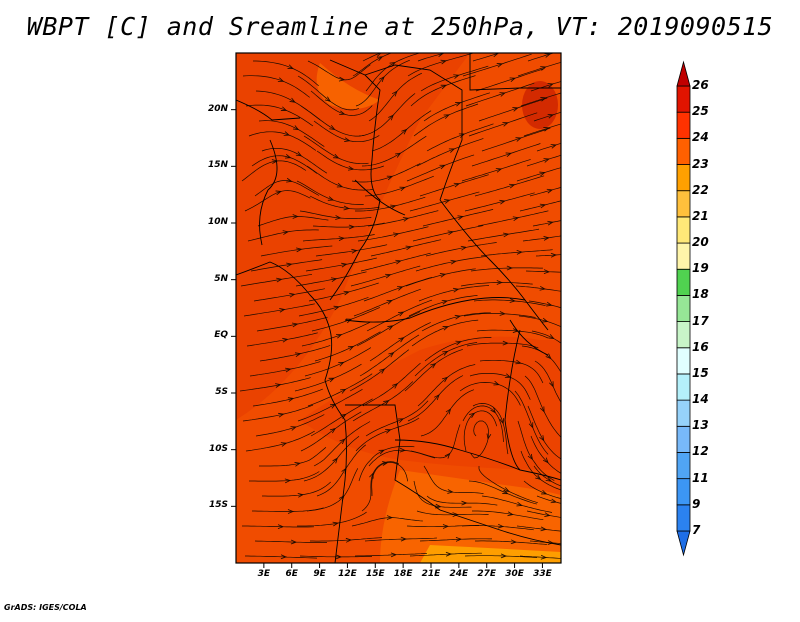 The height and width of the screenshot is (622, 800). What do you see at coordinates (700, 137) in the screenshot?
I see `colorbar-level-label: 24` at bounding box center [700, 137].